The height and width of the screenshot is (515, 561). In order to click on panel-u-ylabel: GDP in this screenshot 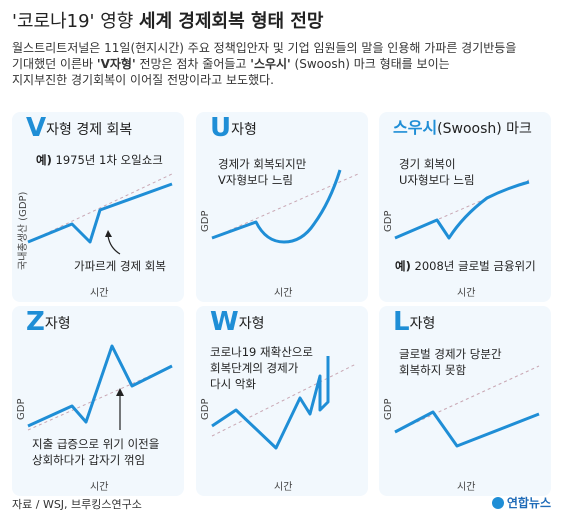, I will do `click(205, 221)`.